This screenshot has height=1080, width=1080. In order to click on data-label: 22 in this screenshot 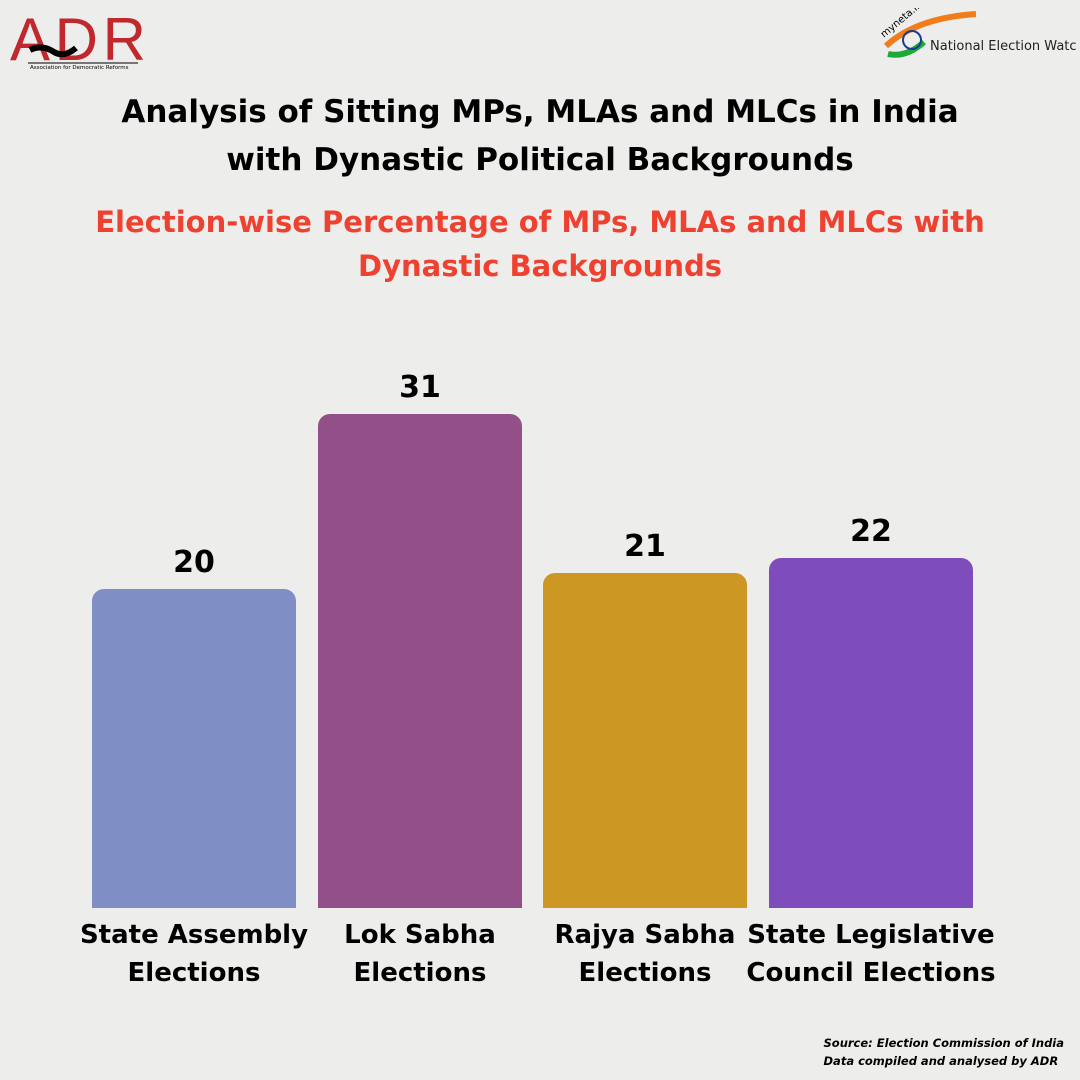, I will do `click(871, 531)`.